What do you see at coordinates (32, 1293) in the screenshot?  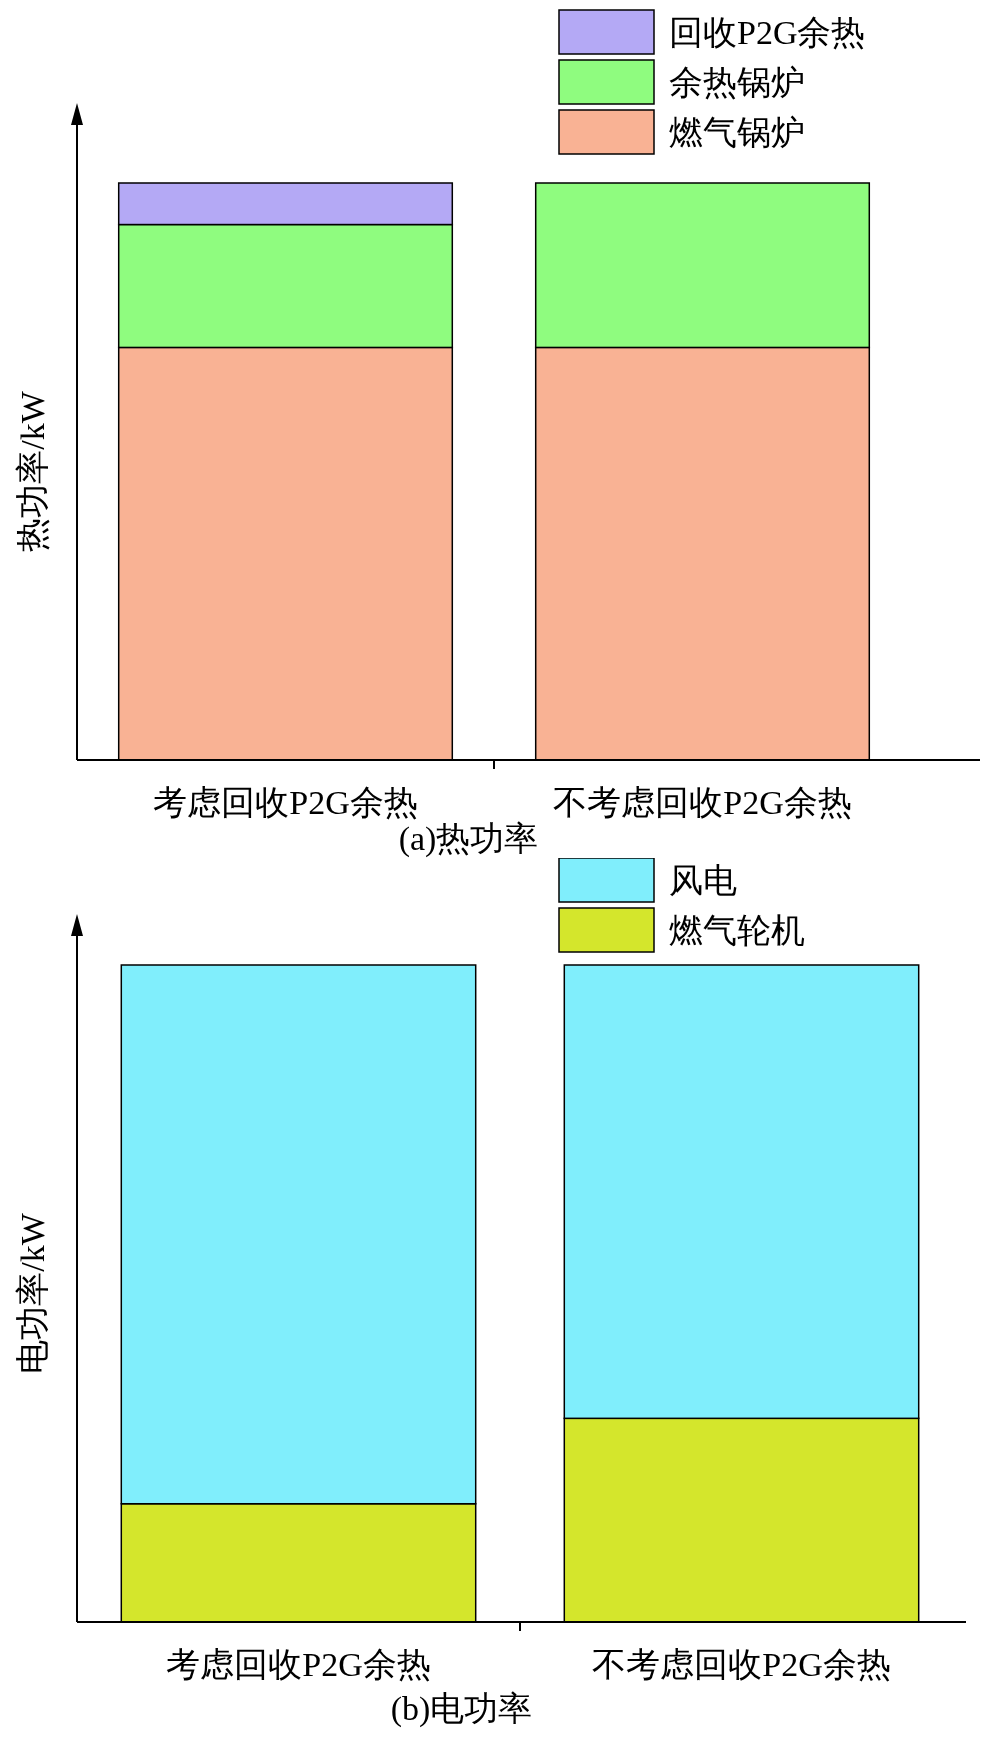 I see `y-axis-title: 电功率/kW` at bounding box center [32, 1293].